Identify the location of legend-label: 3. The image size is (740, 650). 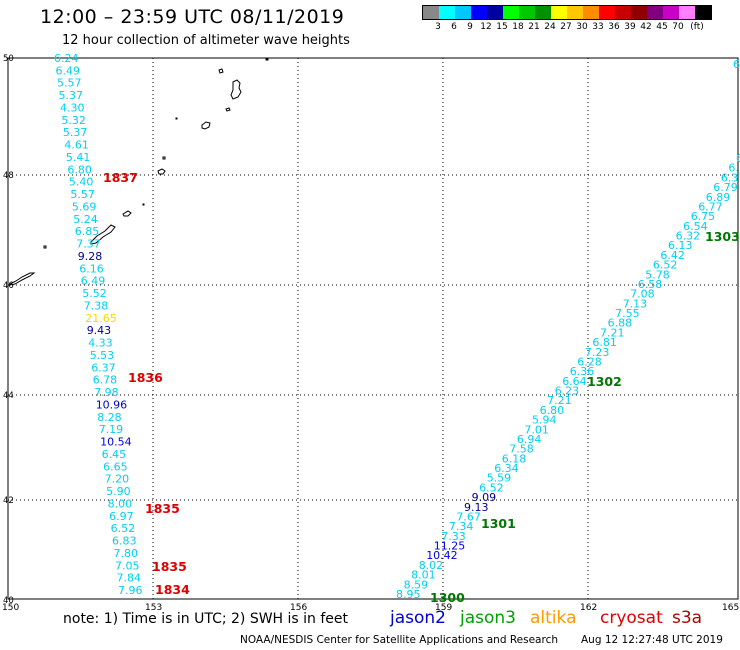
(438, 27).